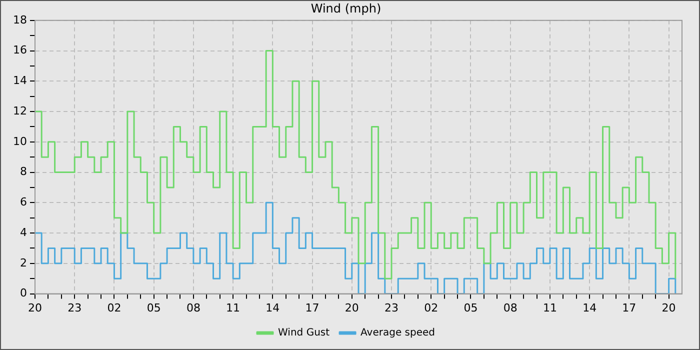 This screenshot has height=350, width=700. Describe the element at coordinates (23, 263) in the screenshot. I see `y-tick-label: 2` at that location.